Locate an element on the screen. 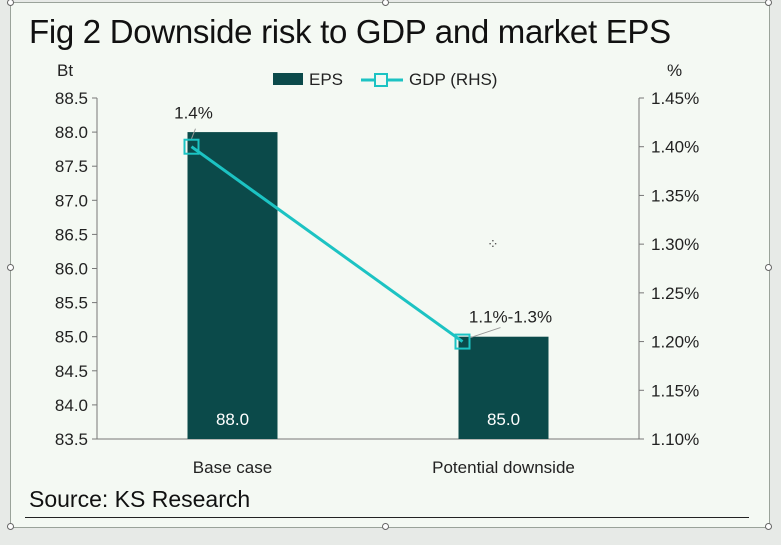  bar-data-label: 85.0 is located at coordinates (503, 419).